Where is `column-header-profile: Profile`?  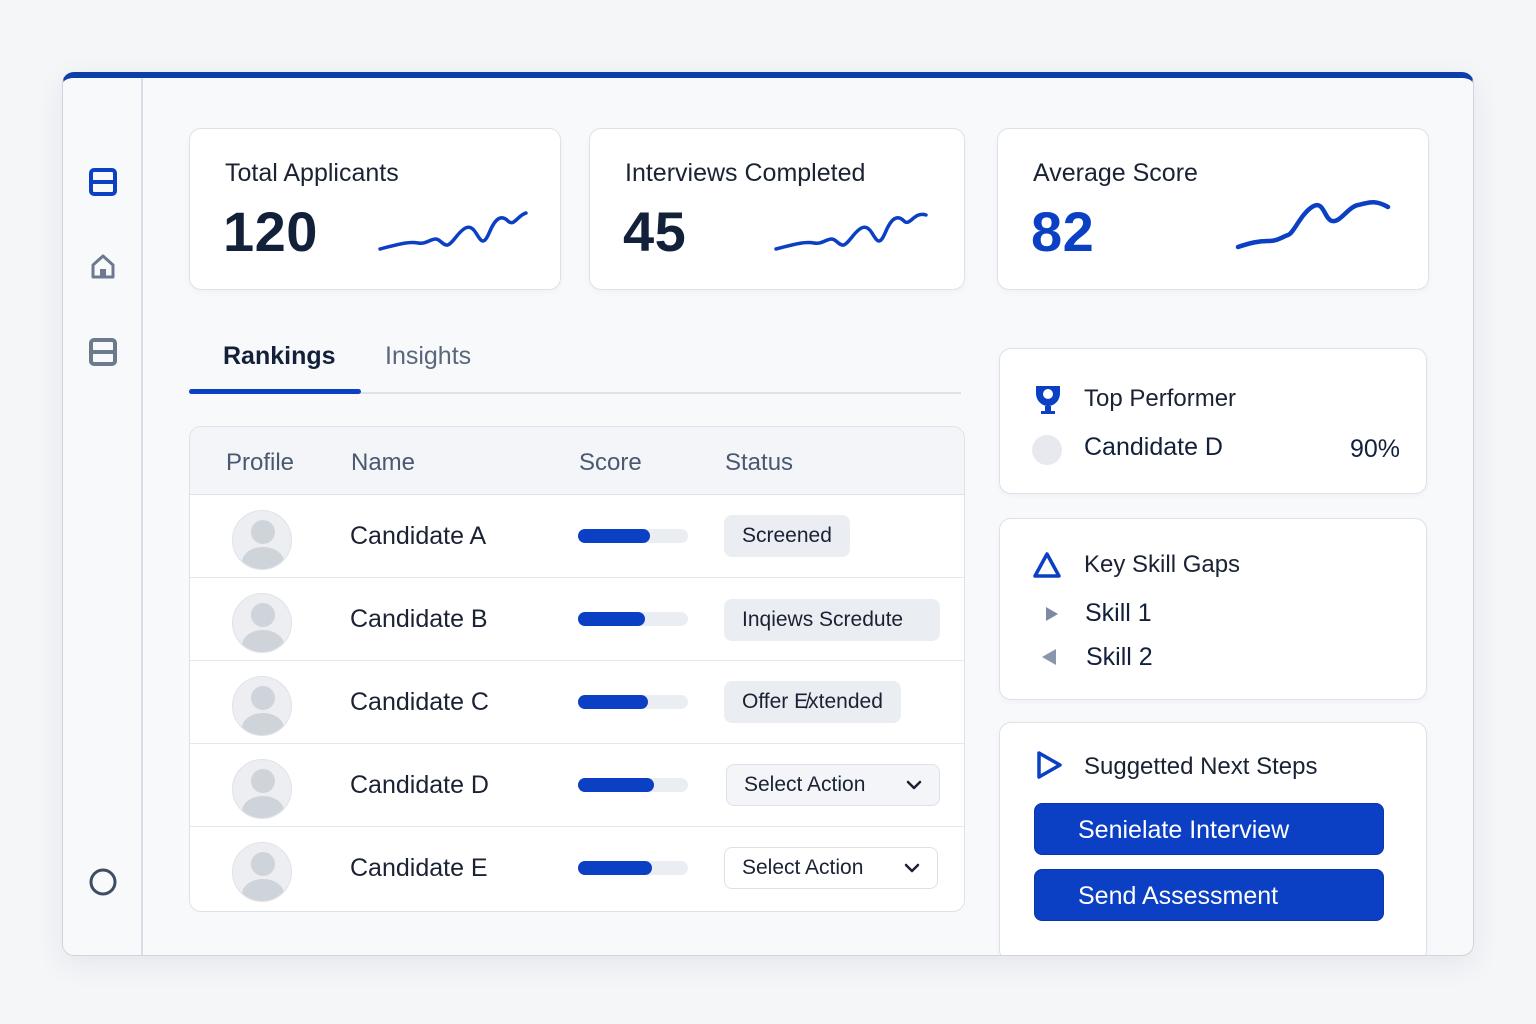 column-header-profile: Profile is located at coordinates (260, 462).